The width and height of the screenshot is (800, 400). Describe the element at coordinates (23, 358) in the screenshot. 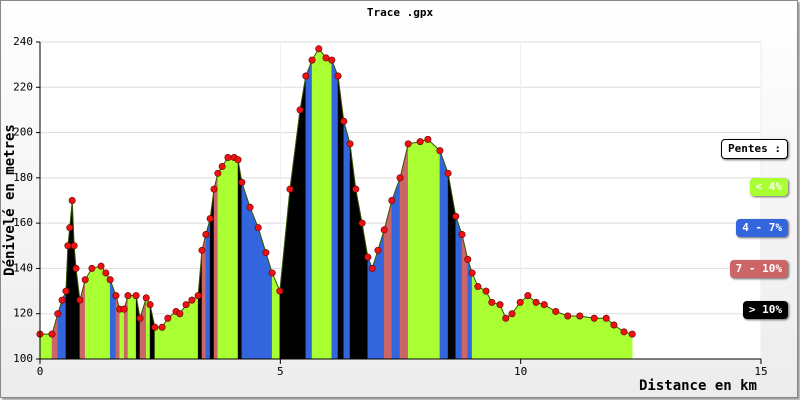

I see `y-tick-label: 100` at that location.